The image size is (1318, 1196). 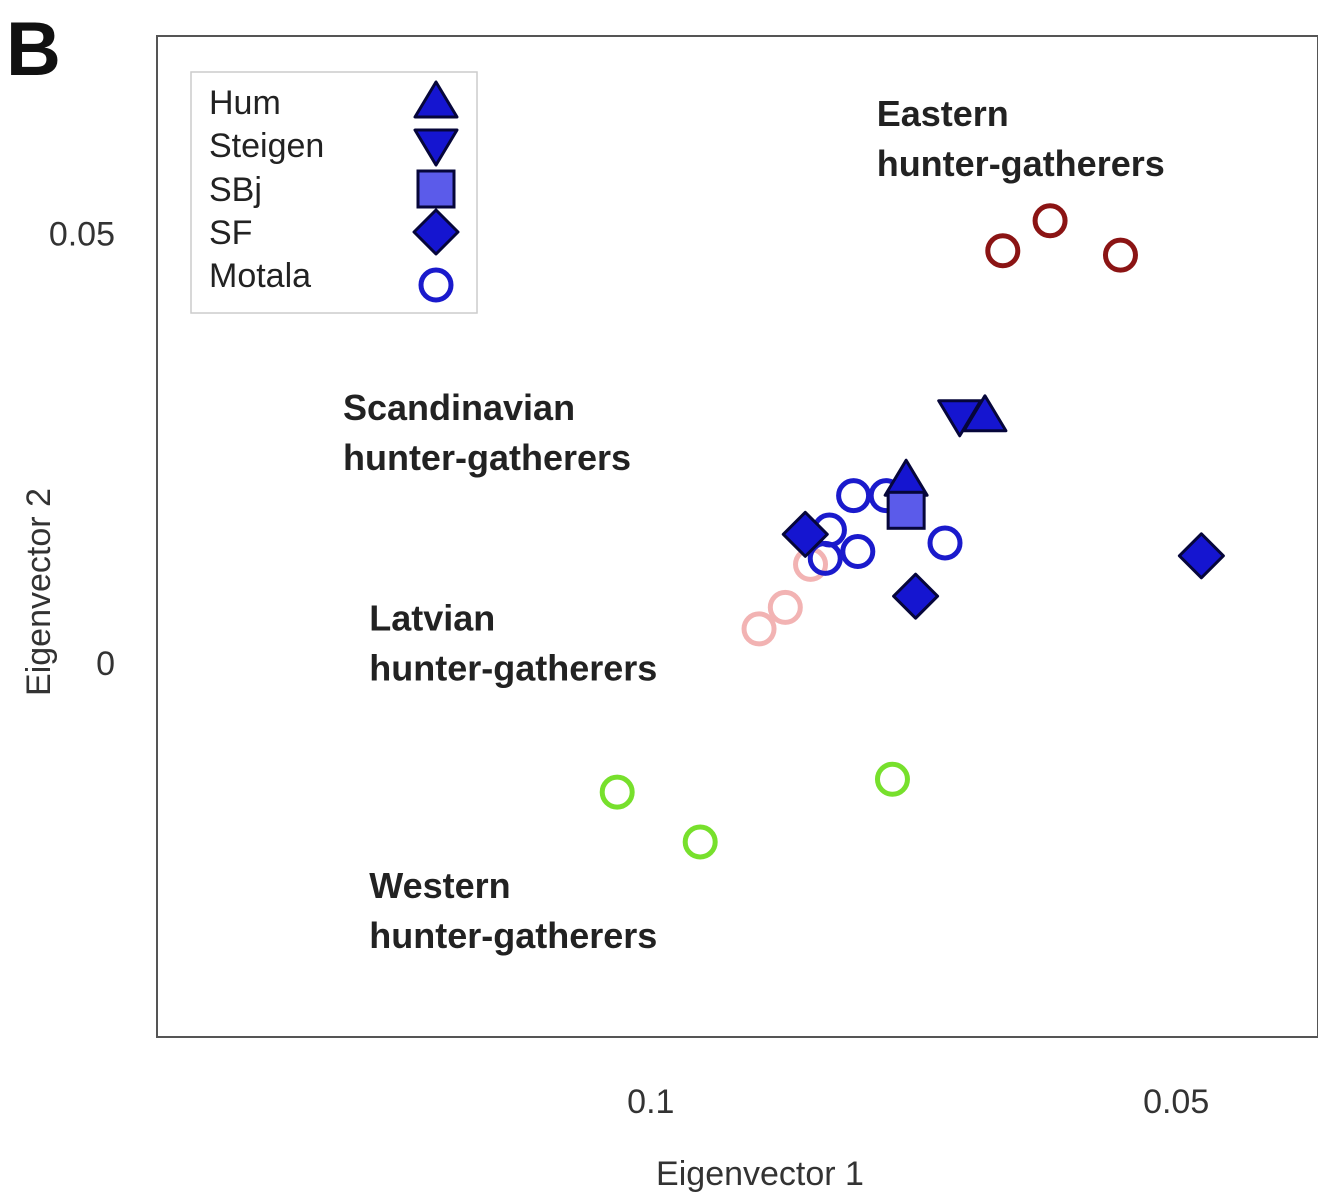 I want to click on annotation-2: Latvian hunter-gatherers, so click(x=513, y=643).